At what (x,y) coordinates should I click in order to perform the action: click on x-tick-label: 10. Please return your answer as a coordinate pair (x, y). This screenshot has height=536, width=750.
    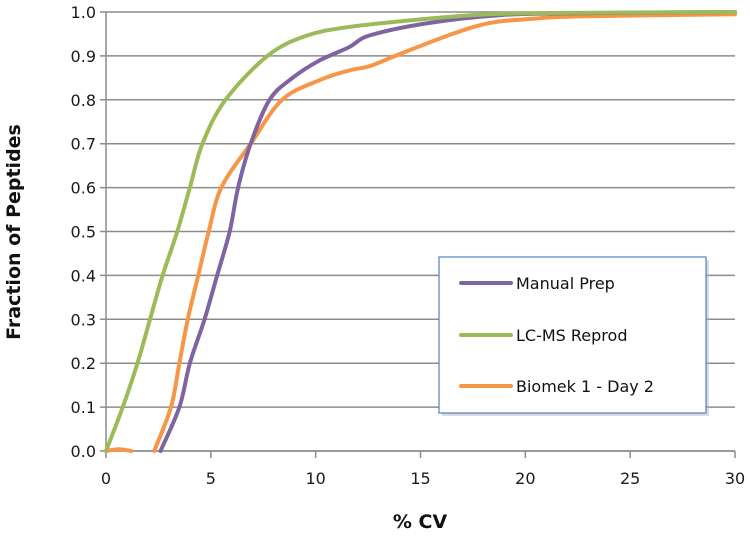
    Looking at the image, I should click on (315, 478).